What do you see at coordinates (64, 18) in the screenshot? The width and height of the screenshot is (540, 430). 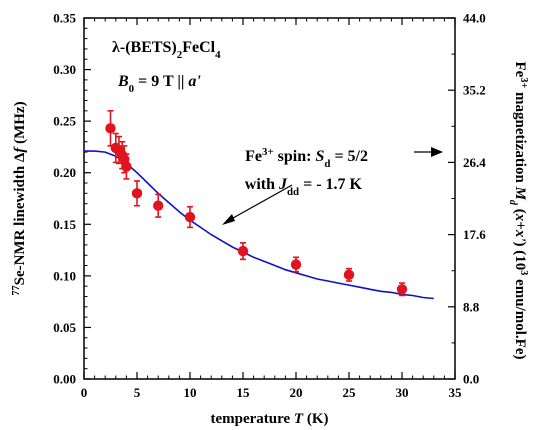 I see `y-left-tick-label: 0.35` at bounding box center [64, 18].